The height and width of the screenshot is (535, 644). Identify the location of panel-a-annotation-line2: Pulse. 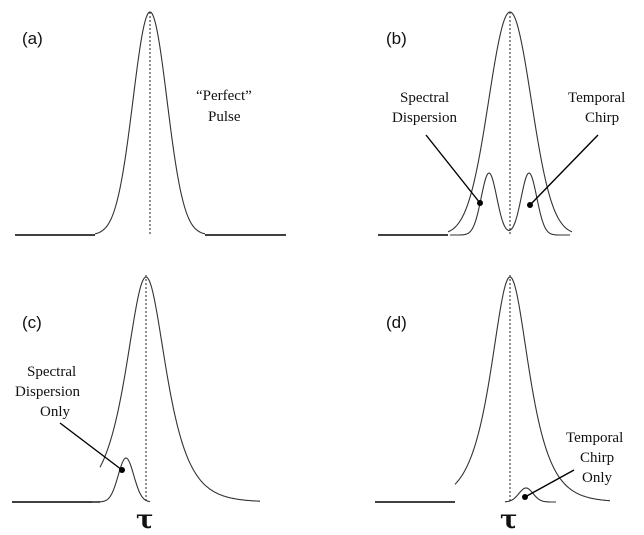
(224, 117).